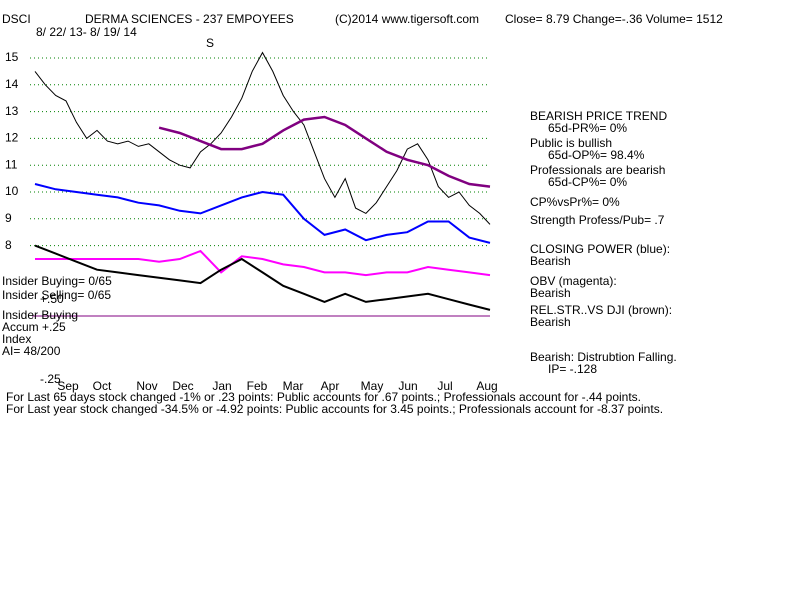  Describe the element at coordinates (8, 218) in the screenshot. I see `y-tick-label: 9` at that location.